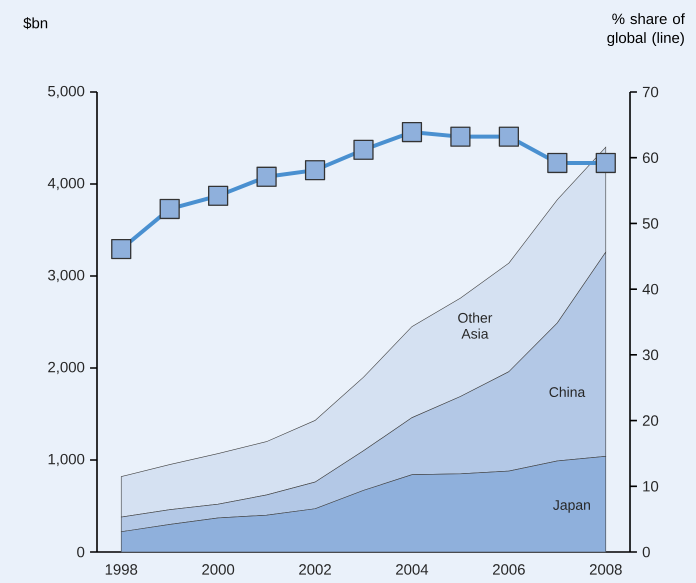  What do you see at coordinates (606, 569) in the screenshot?
I see `x-tick-label: 2008` at bounding box center [606, 569].